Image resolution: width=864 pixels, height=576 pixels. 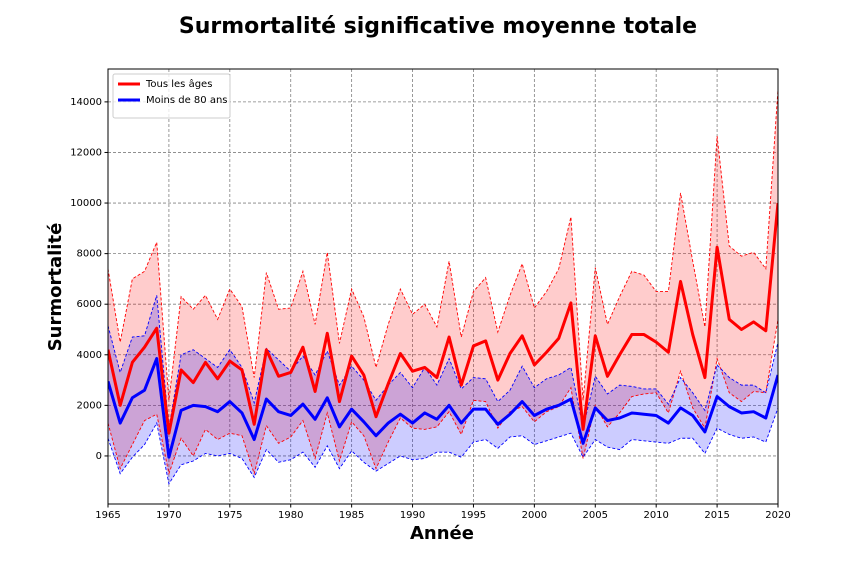 I want to click on y-tick-label: 2000, so click(x=89, y=405).